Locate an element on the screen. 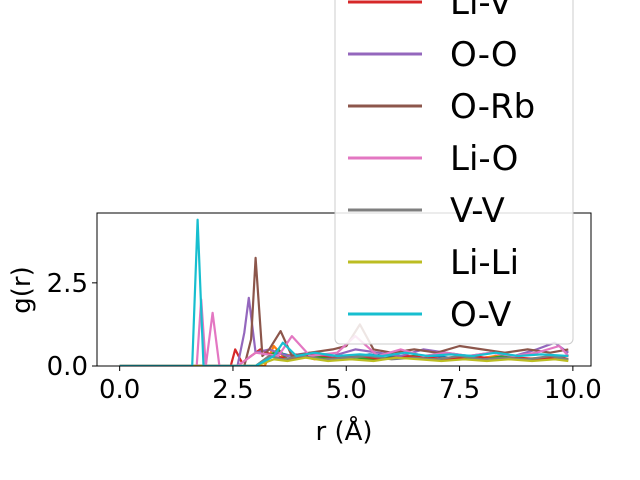 This screenshot has width=640, height=480. legend-entry-label: Li-Li is located at coordinates (484, 263).